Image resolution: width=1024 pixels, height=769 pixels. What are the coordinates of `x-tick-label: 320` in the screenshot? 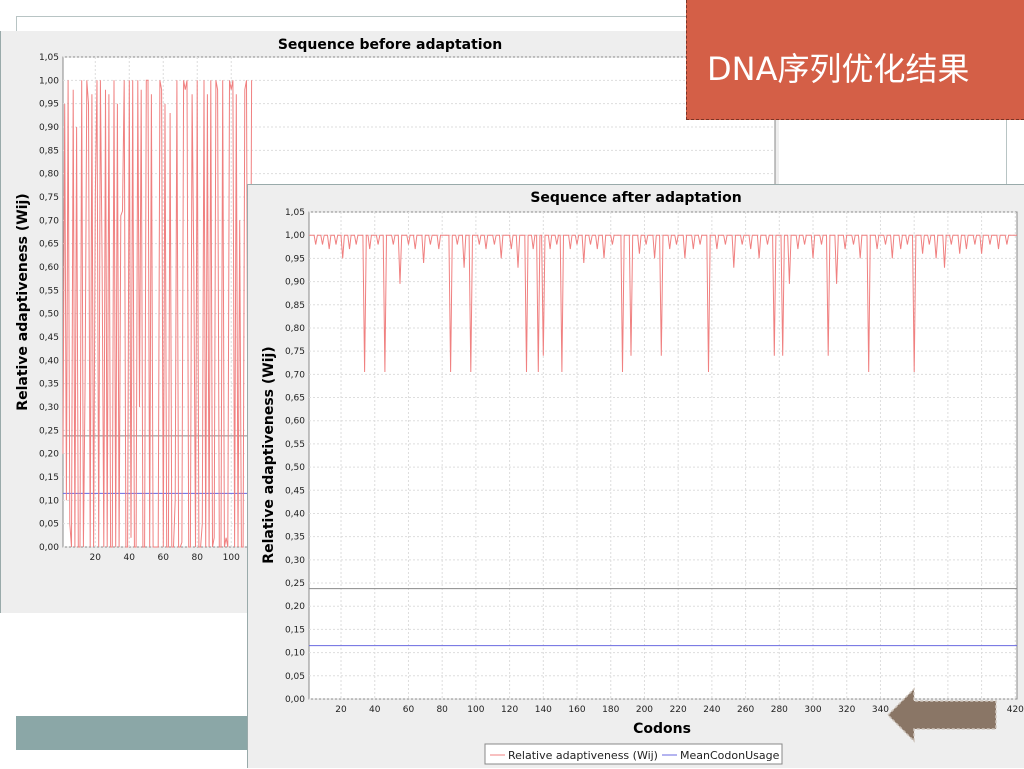 It's located at (846, 710).